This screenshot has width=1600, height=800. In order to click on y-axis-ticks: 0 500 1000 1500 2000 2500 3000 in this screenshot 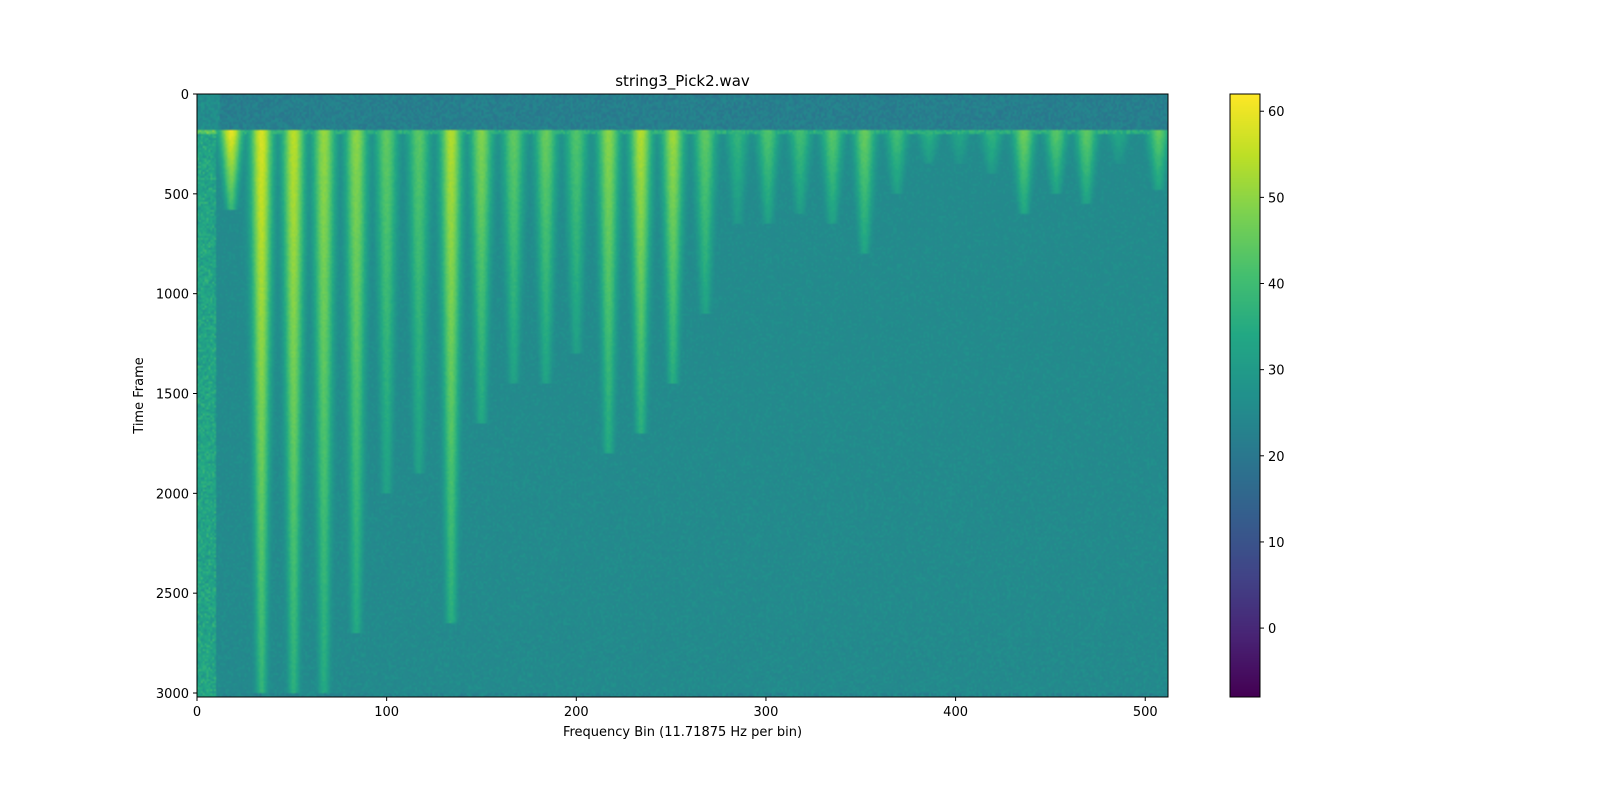, I will do `click(176, 395)`.